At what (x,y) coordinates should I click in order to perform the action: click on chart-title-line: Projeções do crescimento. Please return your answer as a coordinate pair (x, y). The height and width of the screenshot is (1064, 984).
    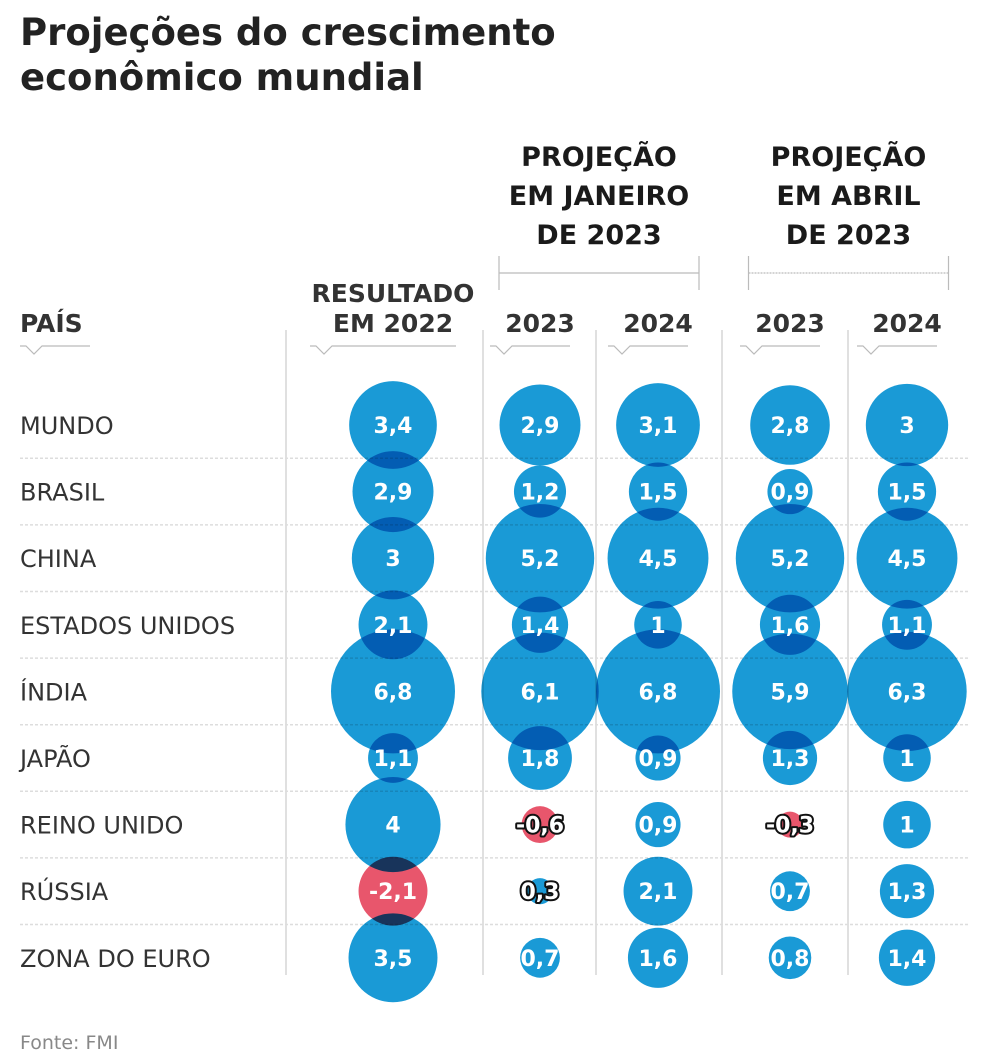
    Looking at the image, I should click on (288, 32).